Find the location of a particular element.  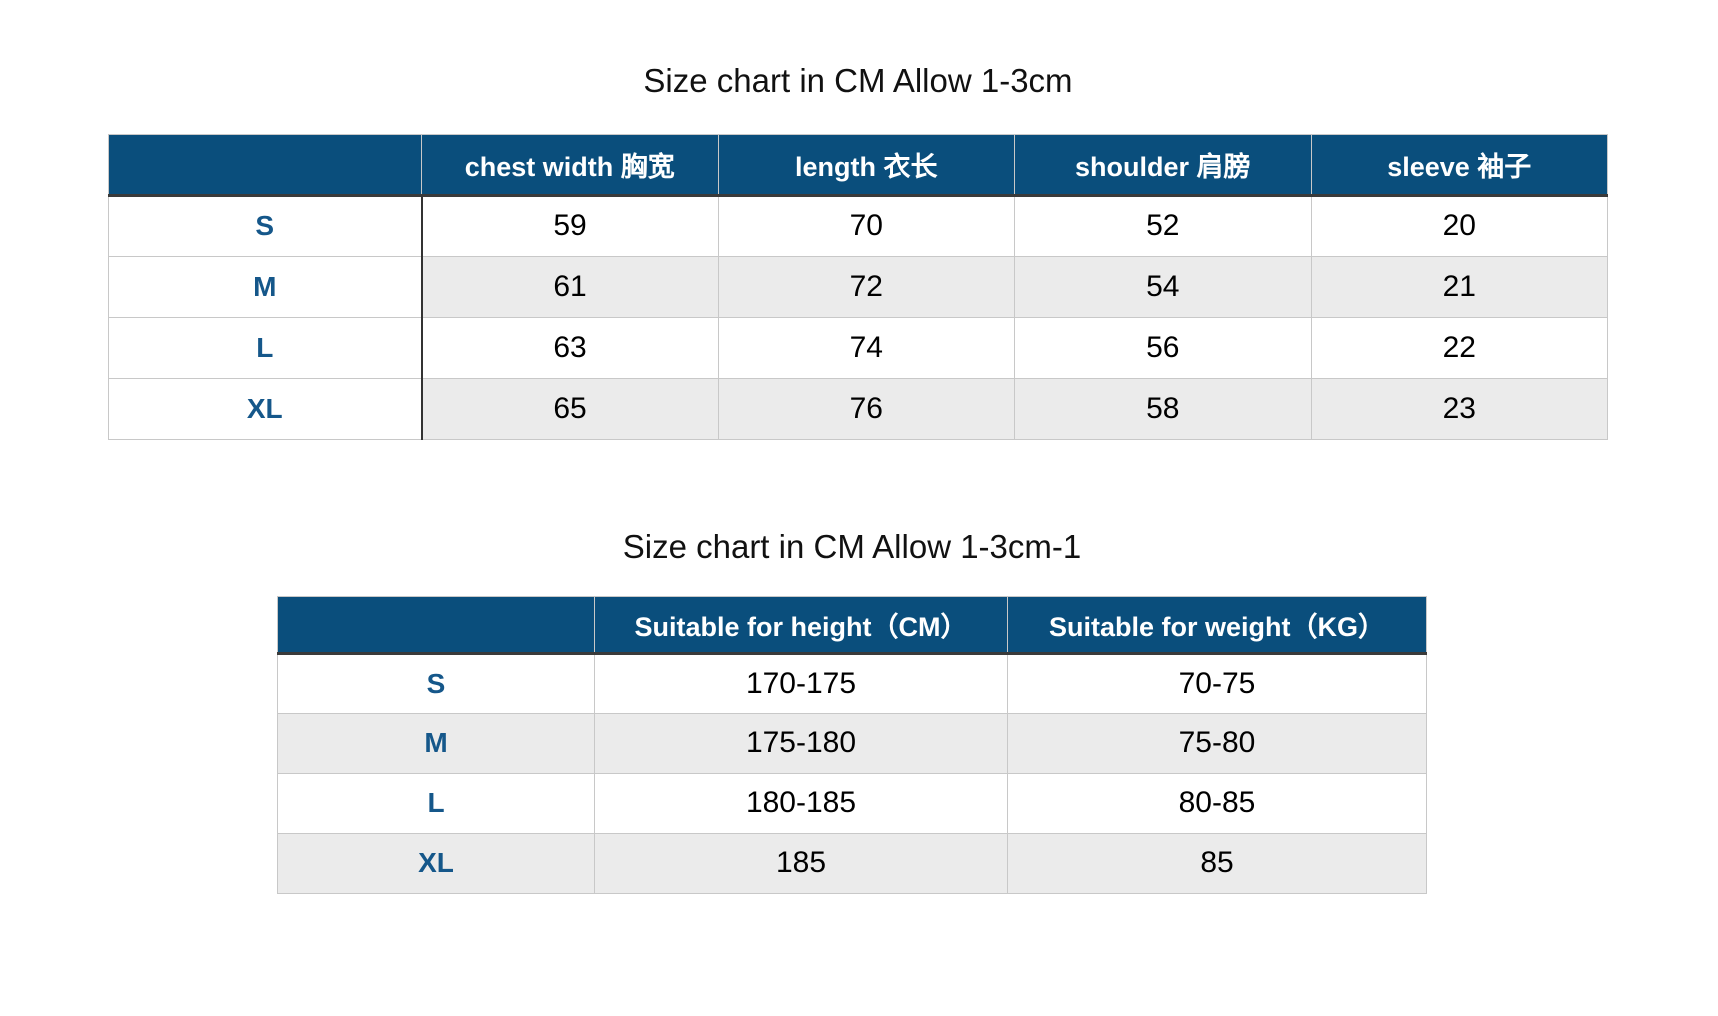

column-header: length 衣长 is located at coordinates (866, 165).